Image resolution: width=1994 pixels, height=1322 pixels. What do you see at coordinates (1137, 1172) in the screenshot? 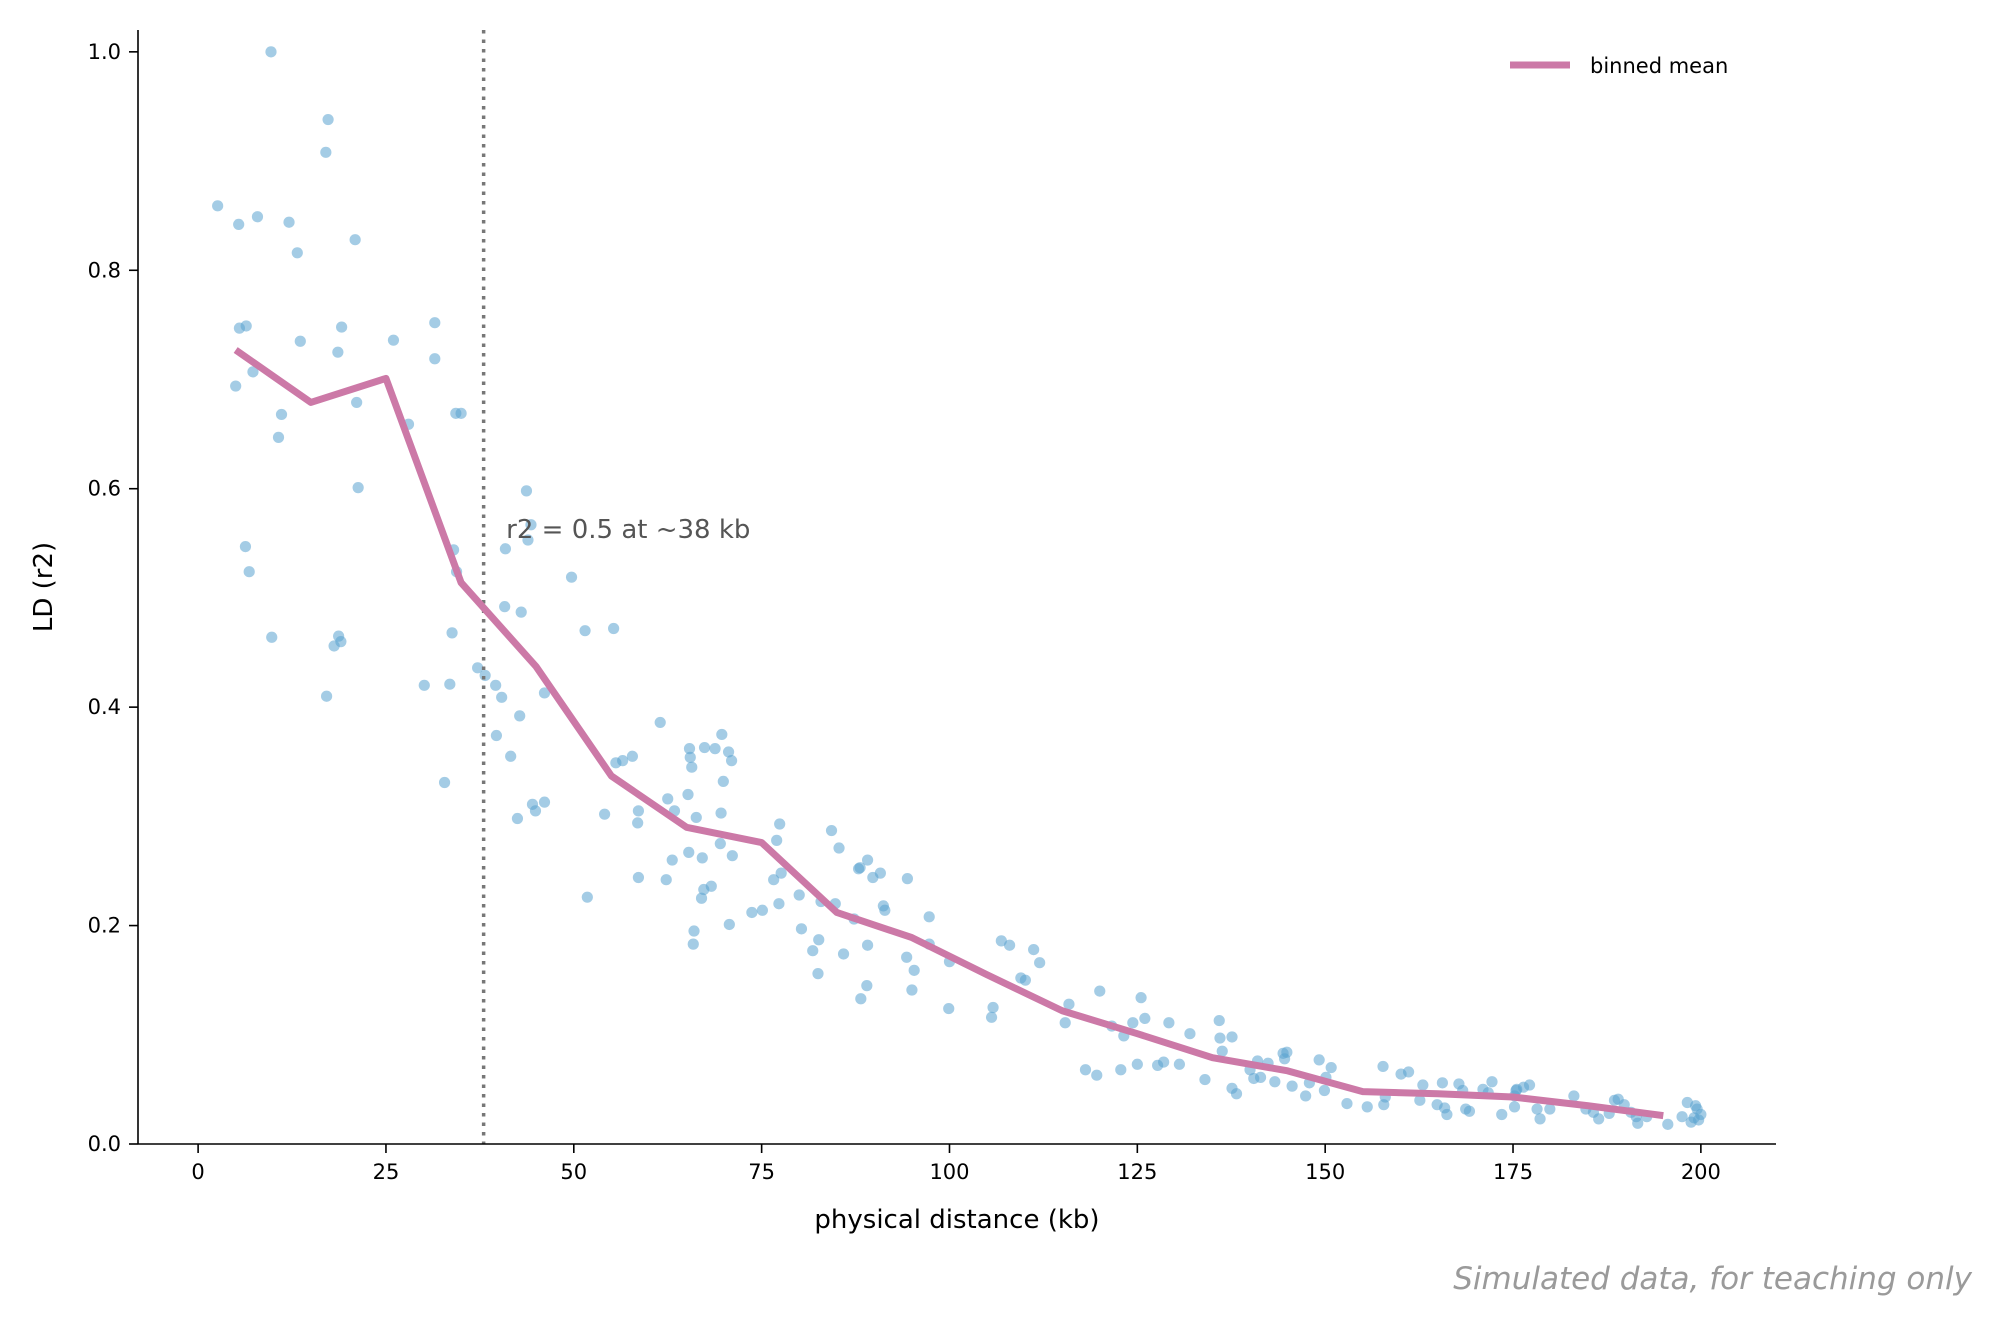
I see `x-tick-label: 125` at bounding box center [1137, 1172].